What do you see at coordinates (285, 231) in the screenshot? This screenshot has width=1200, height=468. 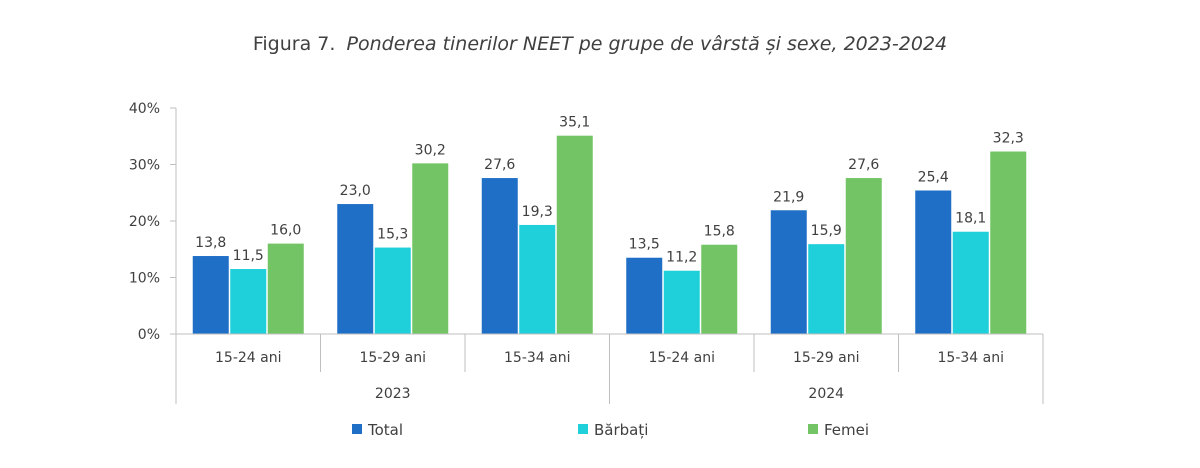 I see `data-label: 16,0` at bounding box center [285, 231].